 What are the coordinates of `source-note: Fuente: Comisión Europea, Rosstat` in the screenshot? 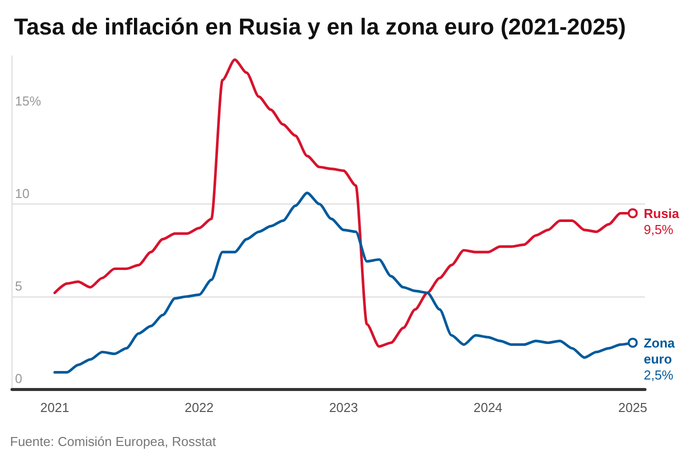 It's located at (113, 441).